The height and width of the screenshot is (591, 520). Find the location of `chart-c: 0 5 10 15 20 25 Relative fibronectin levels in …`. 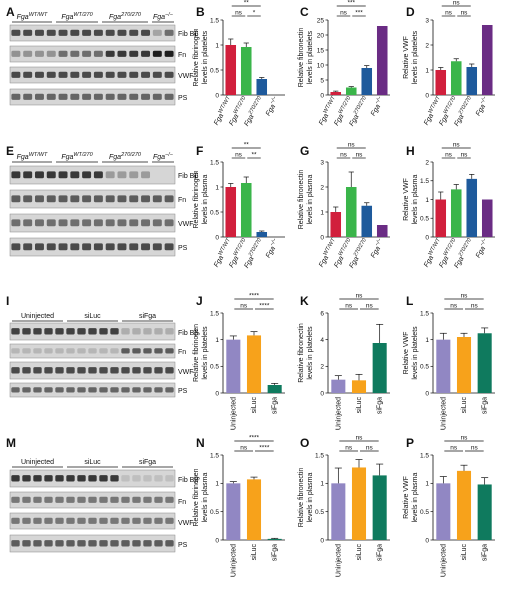

chart-c: 0 5 10 15 20 25 Relative fibronectin levels in … is located at coordinates (344, 64).